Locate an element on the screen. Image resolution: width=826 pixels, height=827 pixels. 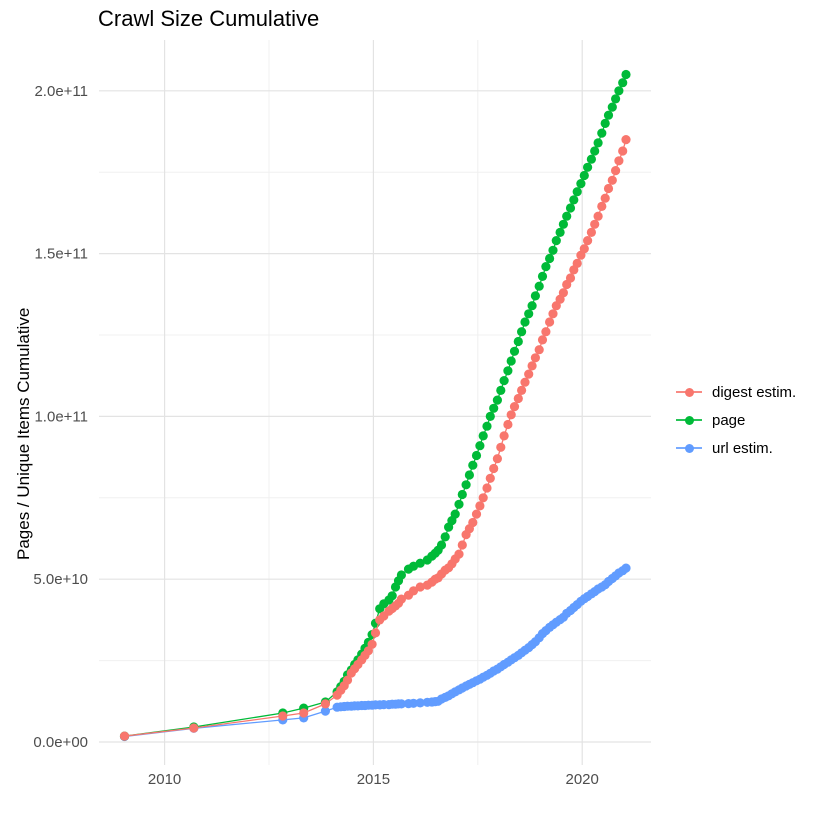
x-tick-label: 2010 is located at coordinates (164, 779).